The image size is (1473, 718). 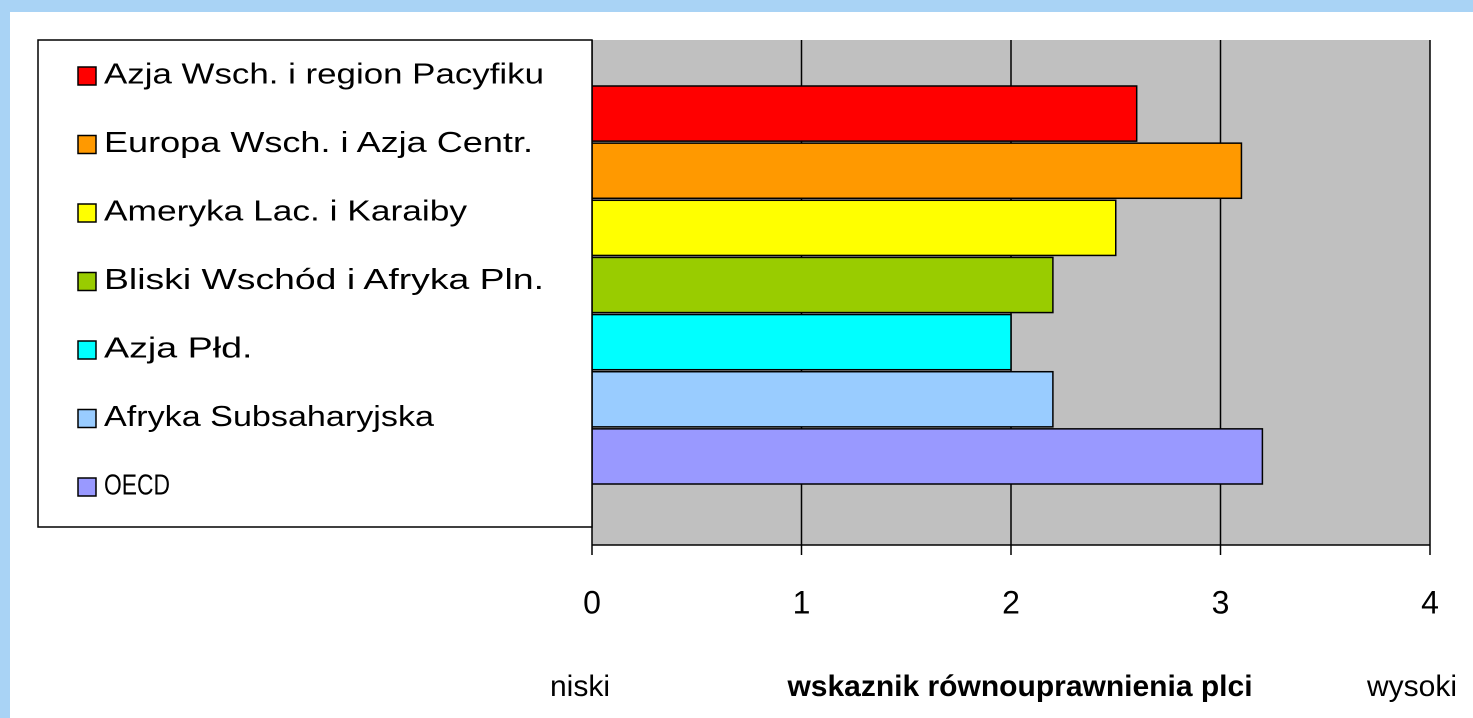 What do you see at coordinates (1430, 602) in the screenshot?
I see `x-tick-label: 4` at bounding box center [1430, 602].